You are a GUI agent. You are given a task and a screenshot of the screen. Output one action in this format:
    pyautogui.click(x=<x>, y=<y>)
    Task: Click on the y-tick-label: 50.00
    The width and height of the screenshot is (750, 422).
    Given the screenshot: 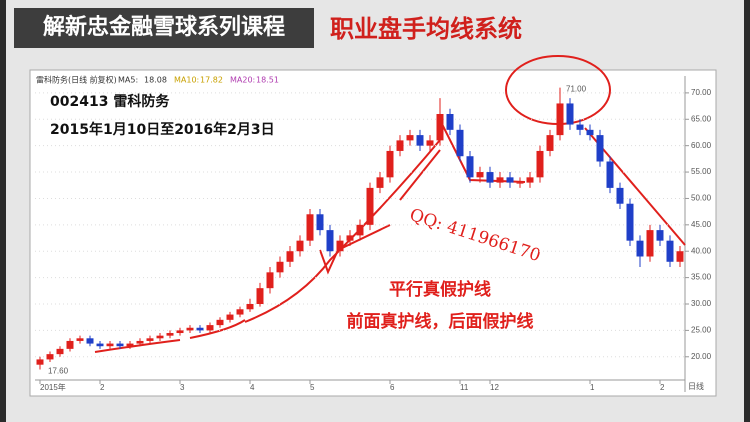 What is the action you would take?
    pyautogui.click(x=701, y=198)
    